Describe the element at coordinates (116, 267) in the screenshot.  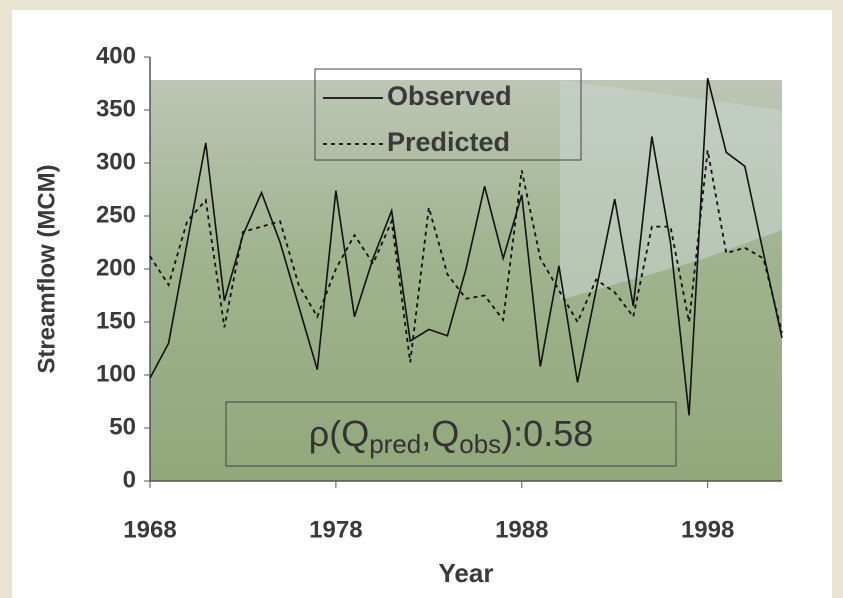
I see `y-tick-label: 200` at that location.